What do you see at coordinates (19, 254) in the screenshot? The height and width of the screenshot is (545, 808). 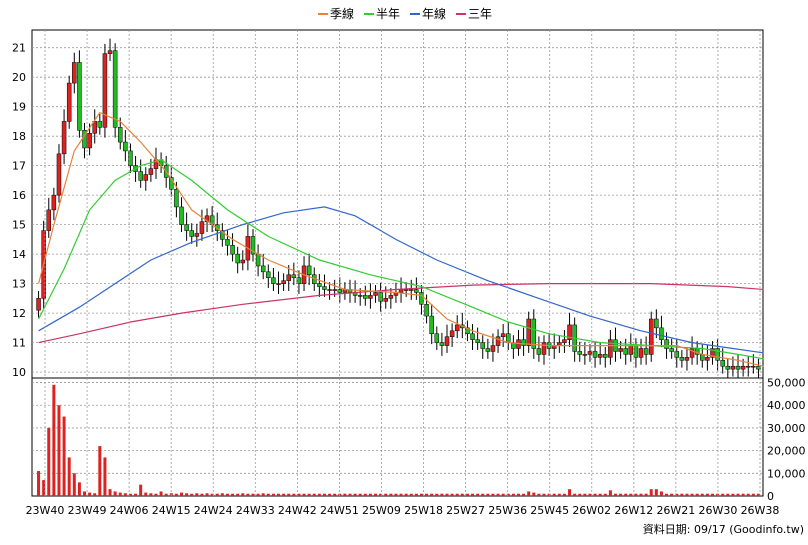 I see `price-tick-label: 14` at bounding box center [19, 254].